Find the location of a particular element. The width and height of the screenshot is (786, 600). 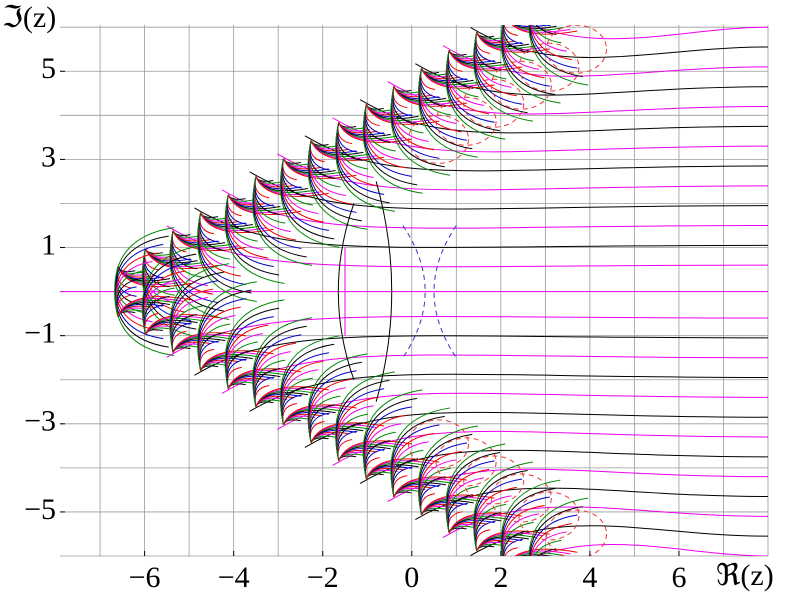

y-tick-label: 5 is located at coordinates (48, 68).